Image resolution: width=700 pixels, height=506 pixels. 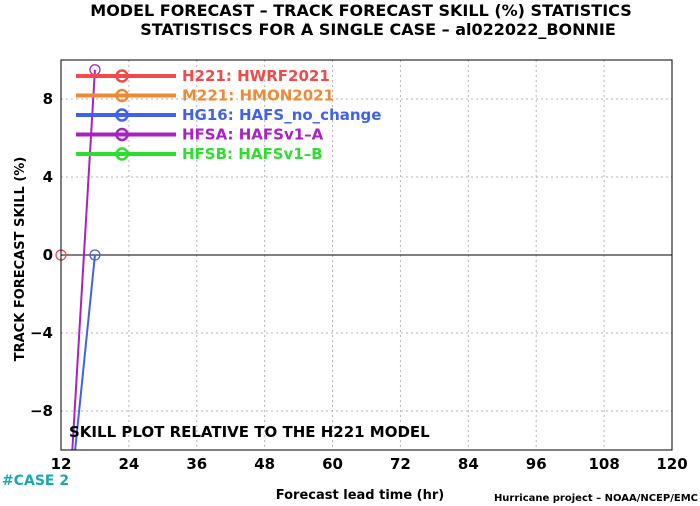 What do you see at coordinates (122, 95) in the screenshot?
I see `legend-marker-m221` at bounding box center [122, 95].